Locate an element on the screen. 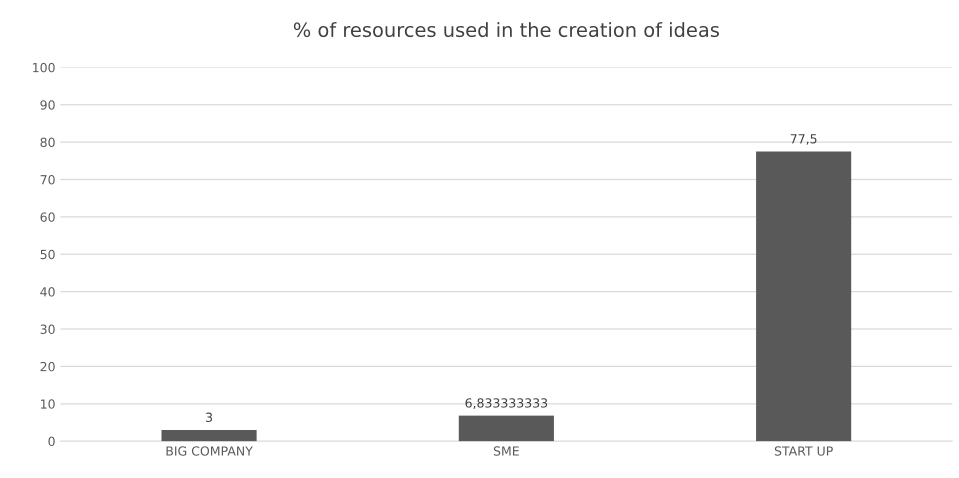 The image size is (959, 478). data-label: 3 is located at coordinates (209, 417).